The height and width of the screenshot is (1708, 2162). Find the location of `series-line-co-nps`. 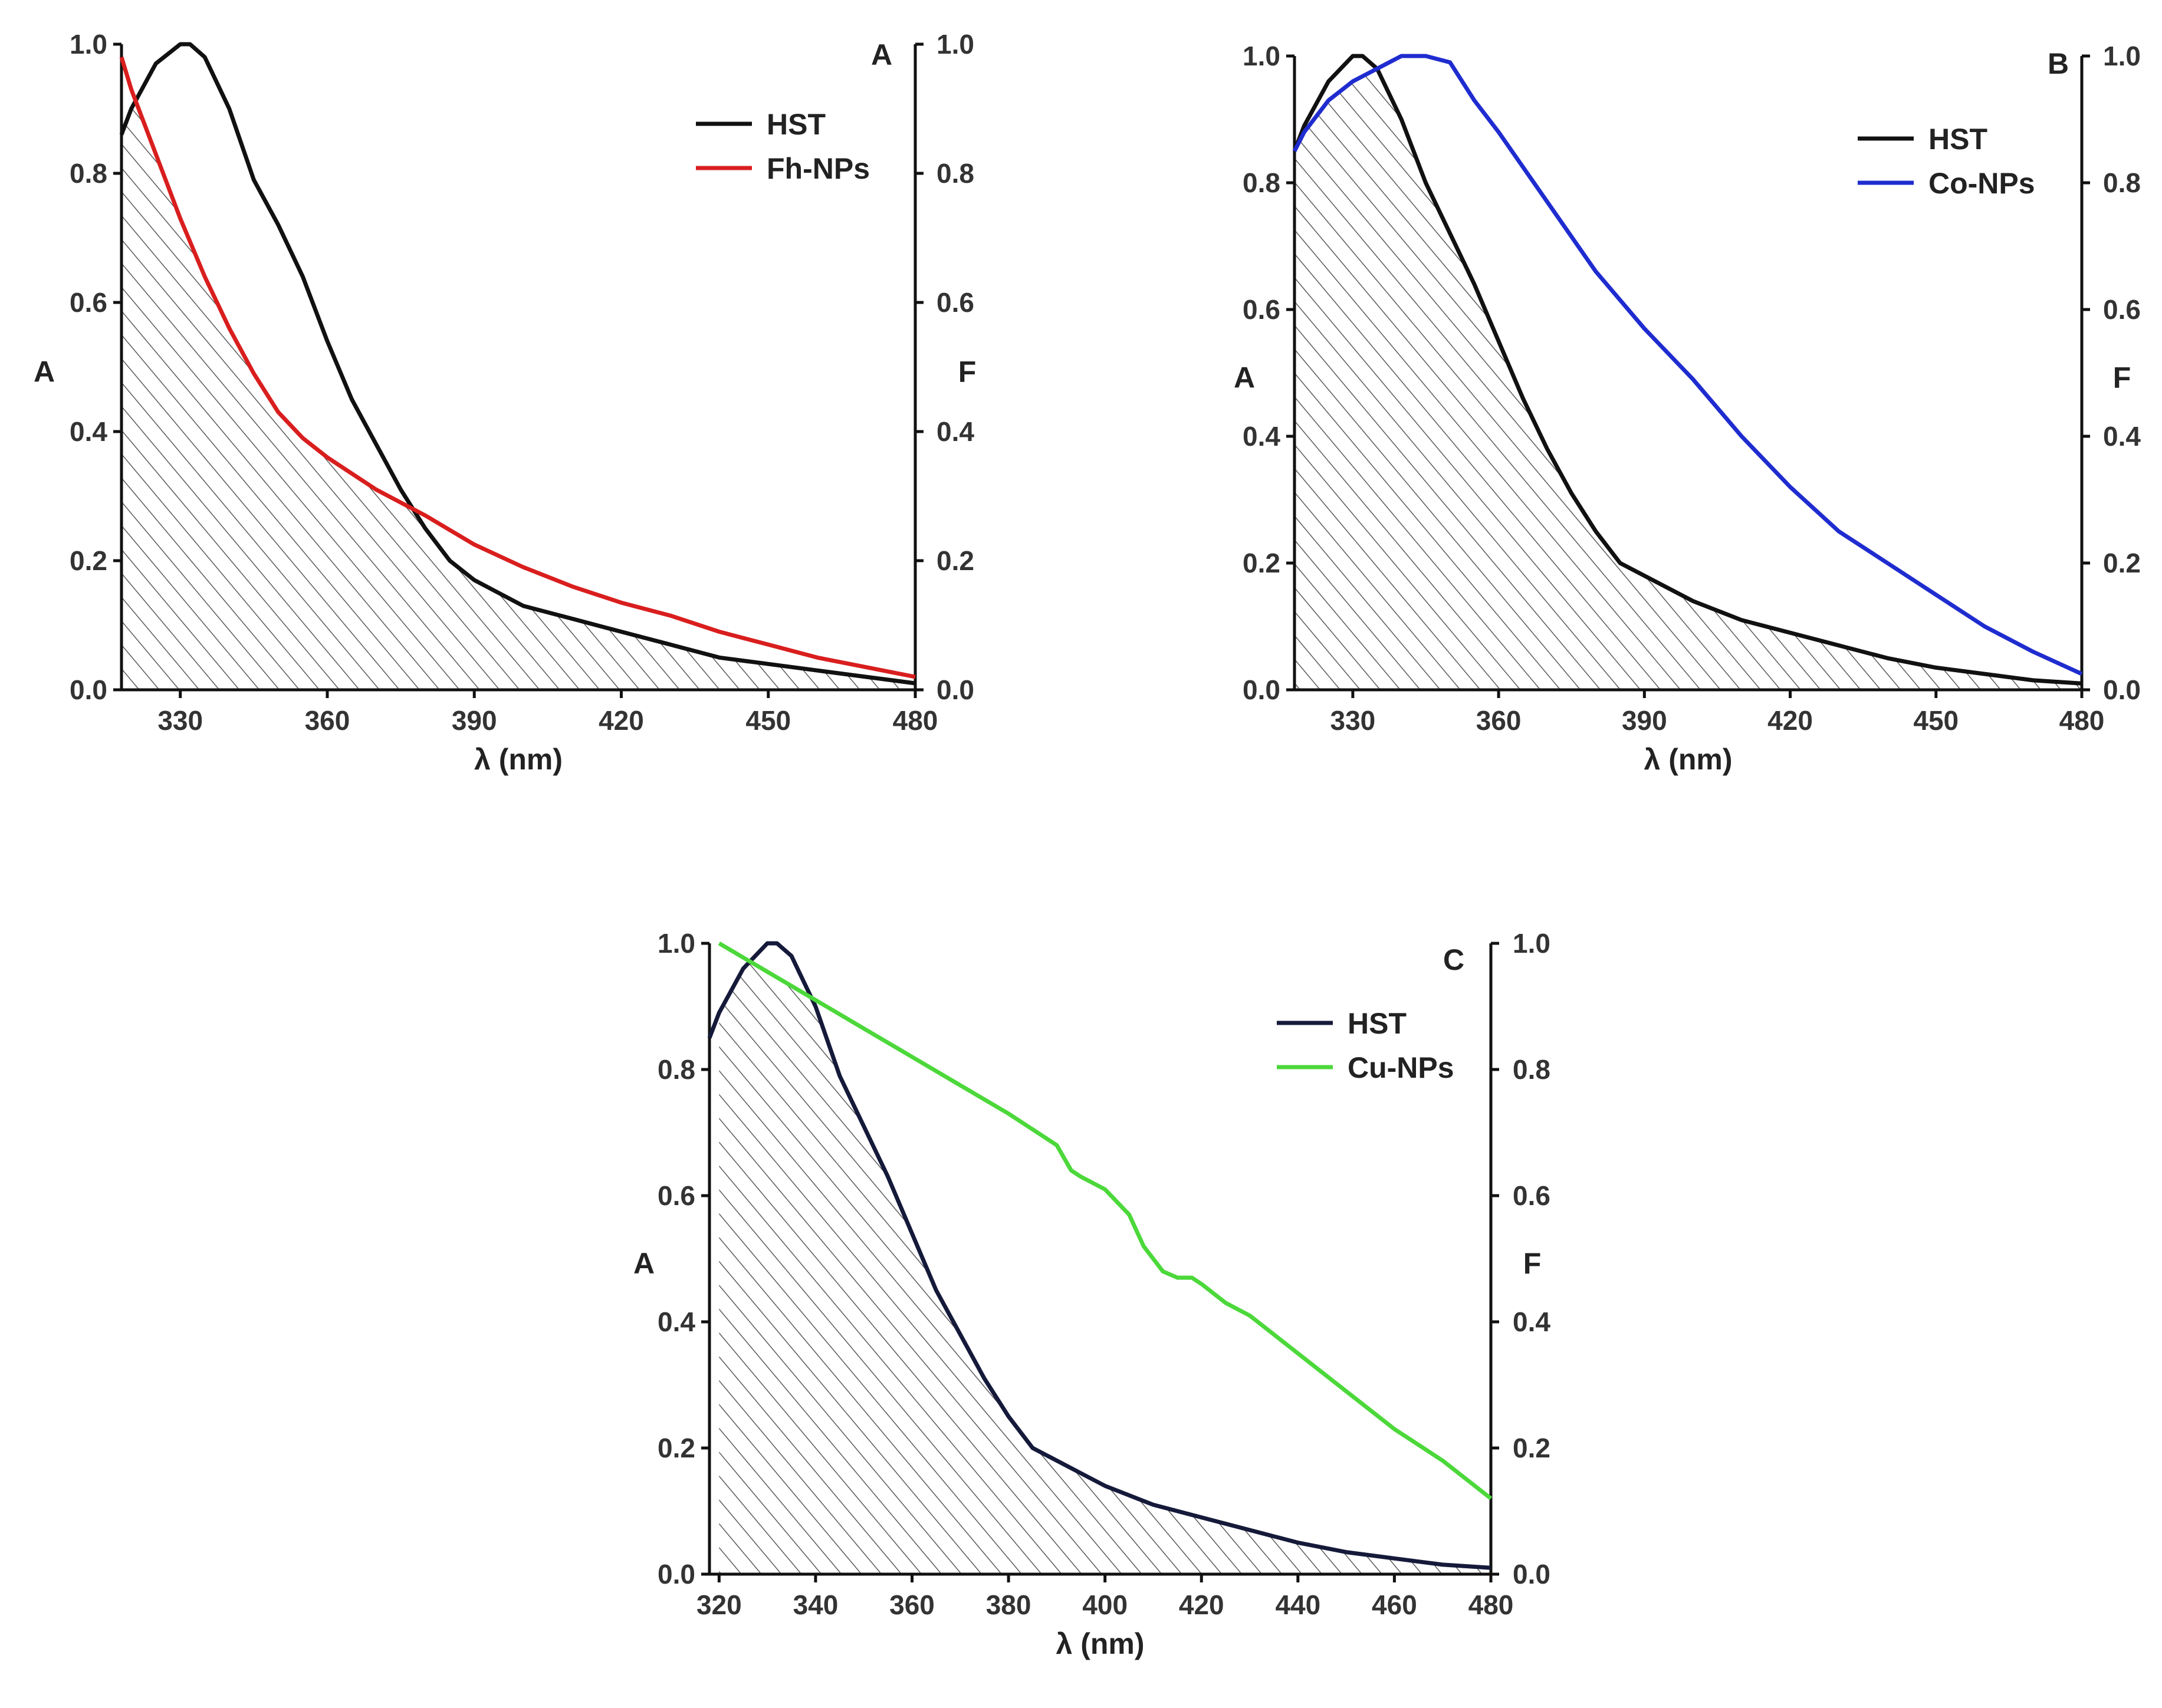

series-line-co-nps is located at coordinates (1687, 365).